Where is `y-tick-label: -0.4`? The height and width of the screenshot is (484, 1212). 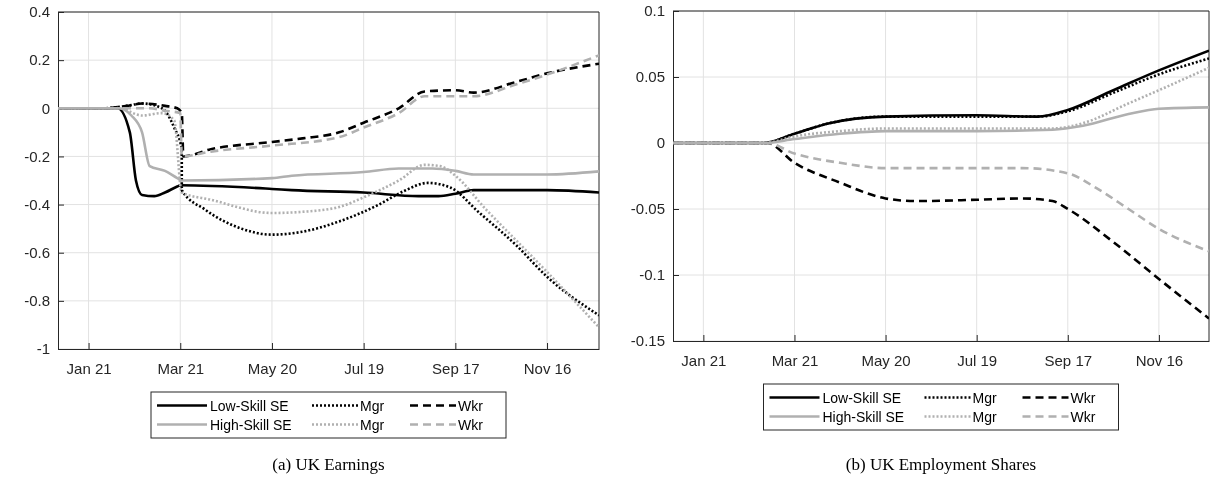 y-tick-label: -0.4 is located at coordinates (37, 204).